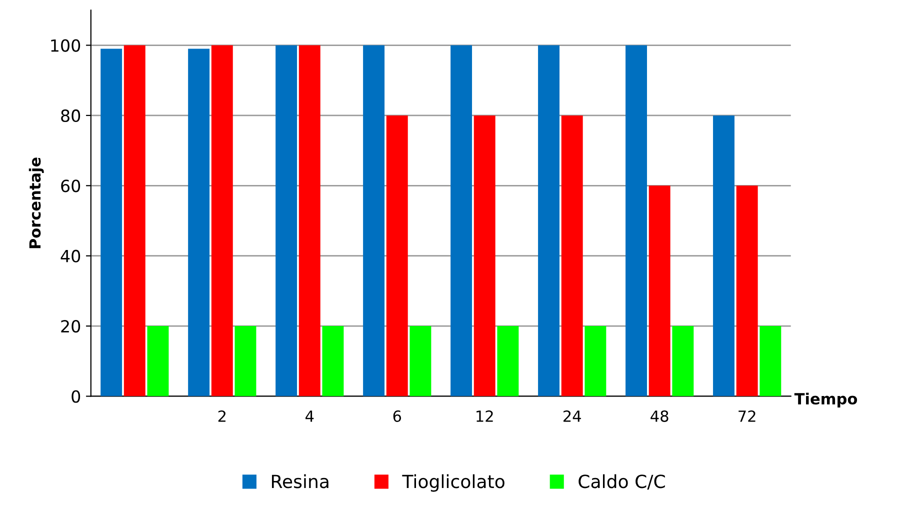 The height and width of the screenshot is (508, 909). I want to click on y-tick-label: 80, so click(70, 115).